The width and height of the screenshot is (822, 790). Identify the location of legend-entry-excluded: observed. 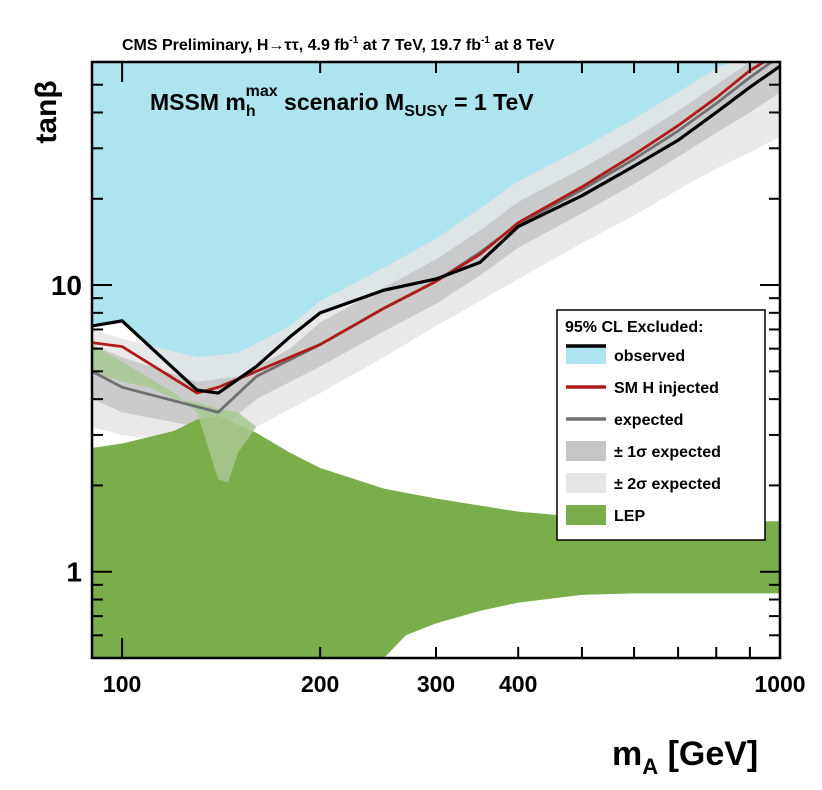
(625, 354).